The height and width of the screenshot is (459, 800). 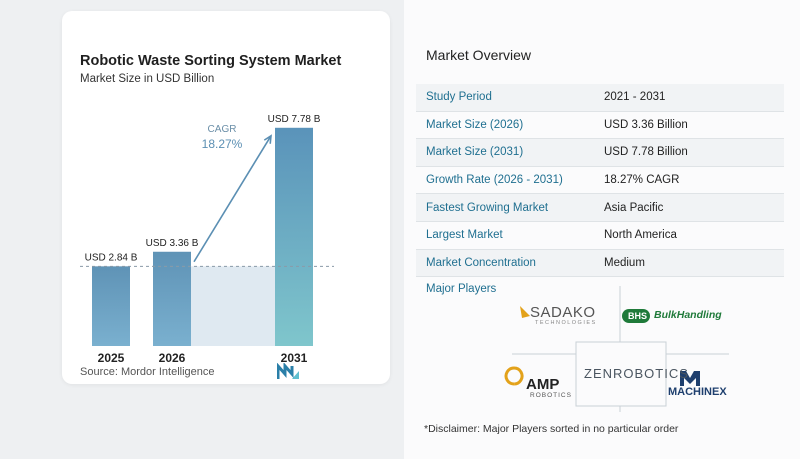 What do you see at coordinates (172, 243) in the screenshot?
I see `data-label: USD 3.36 B` at bounding box center [172, 243].